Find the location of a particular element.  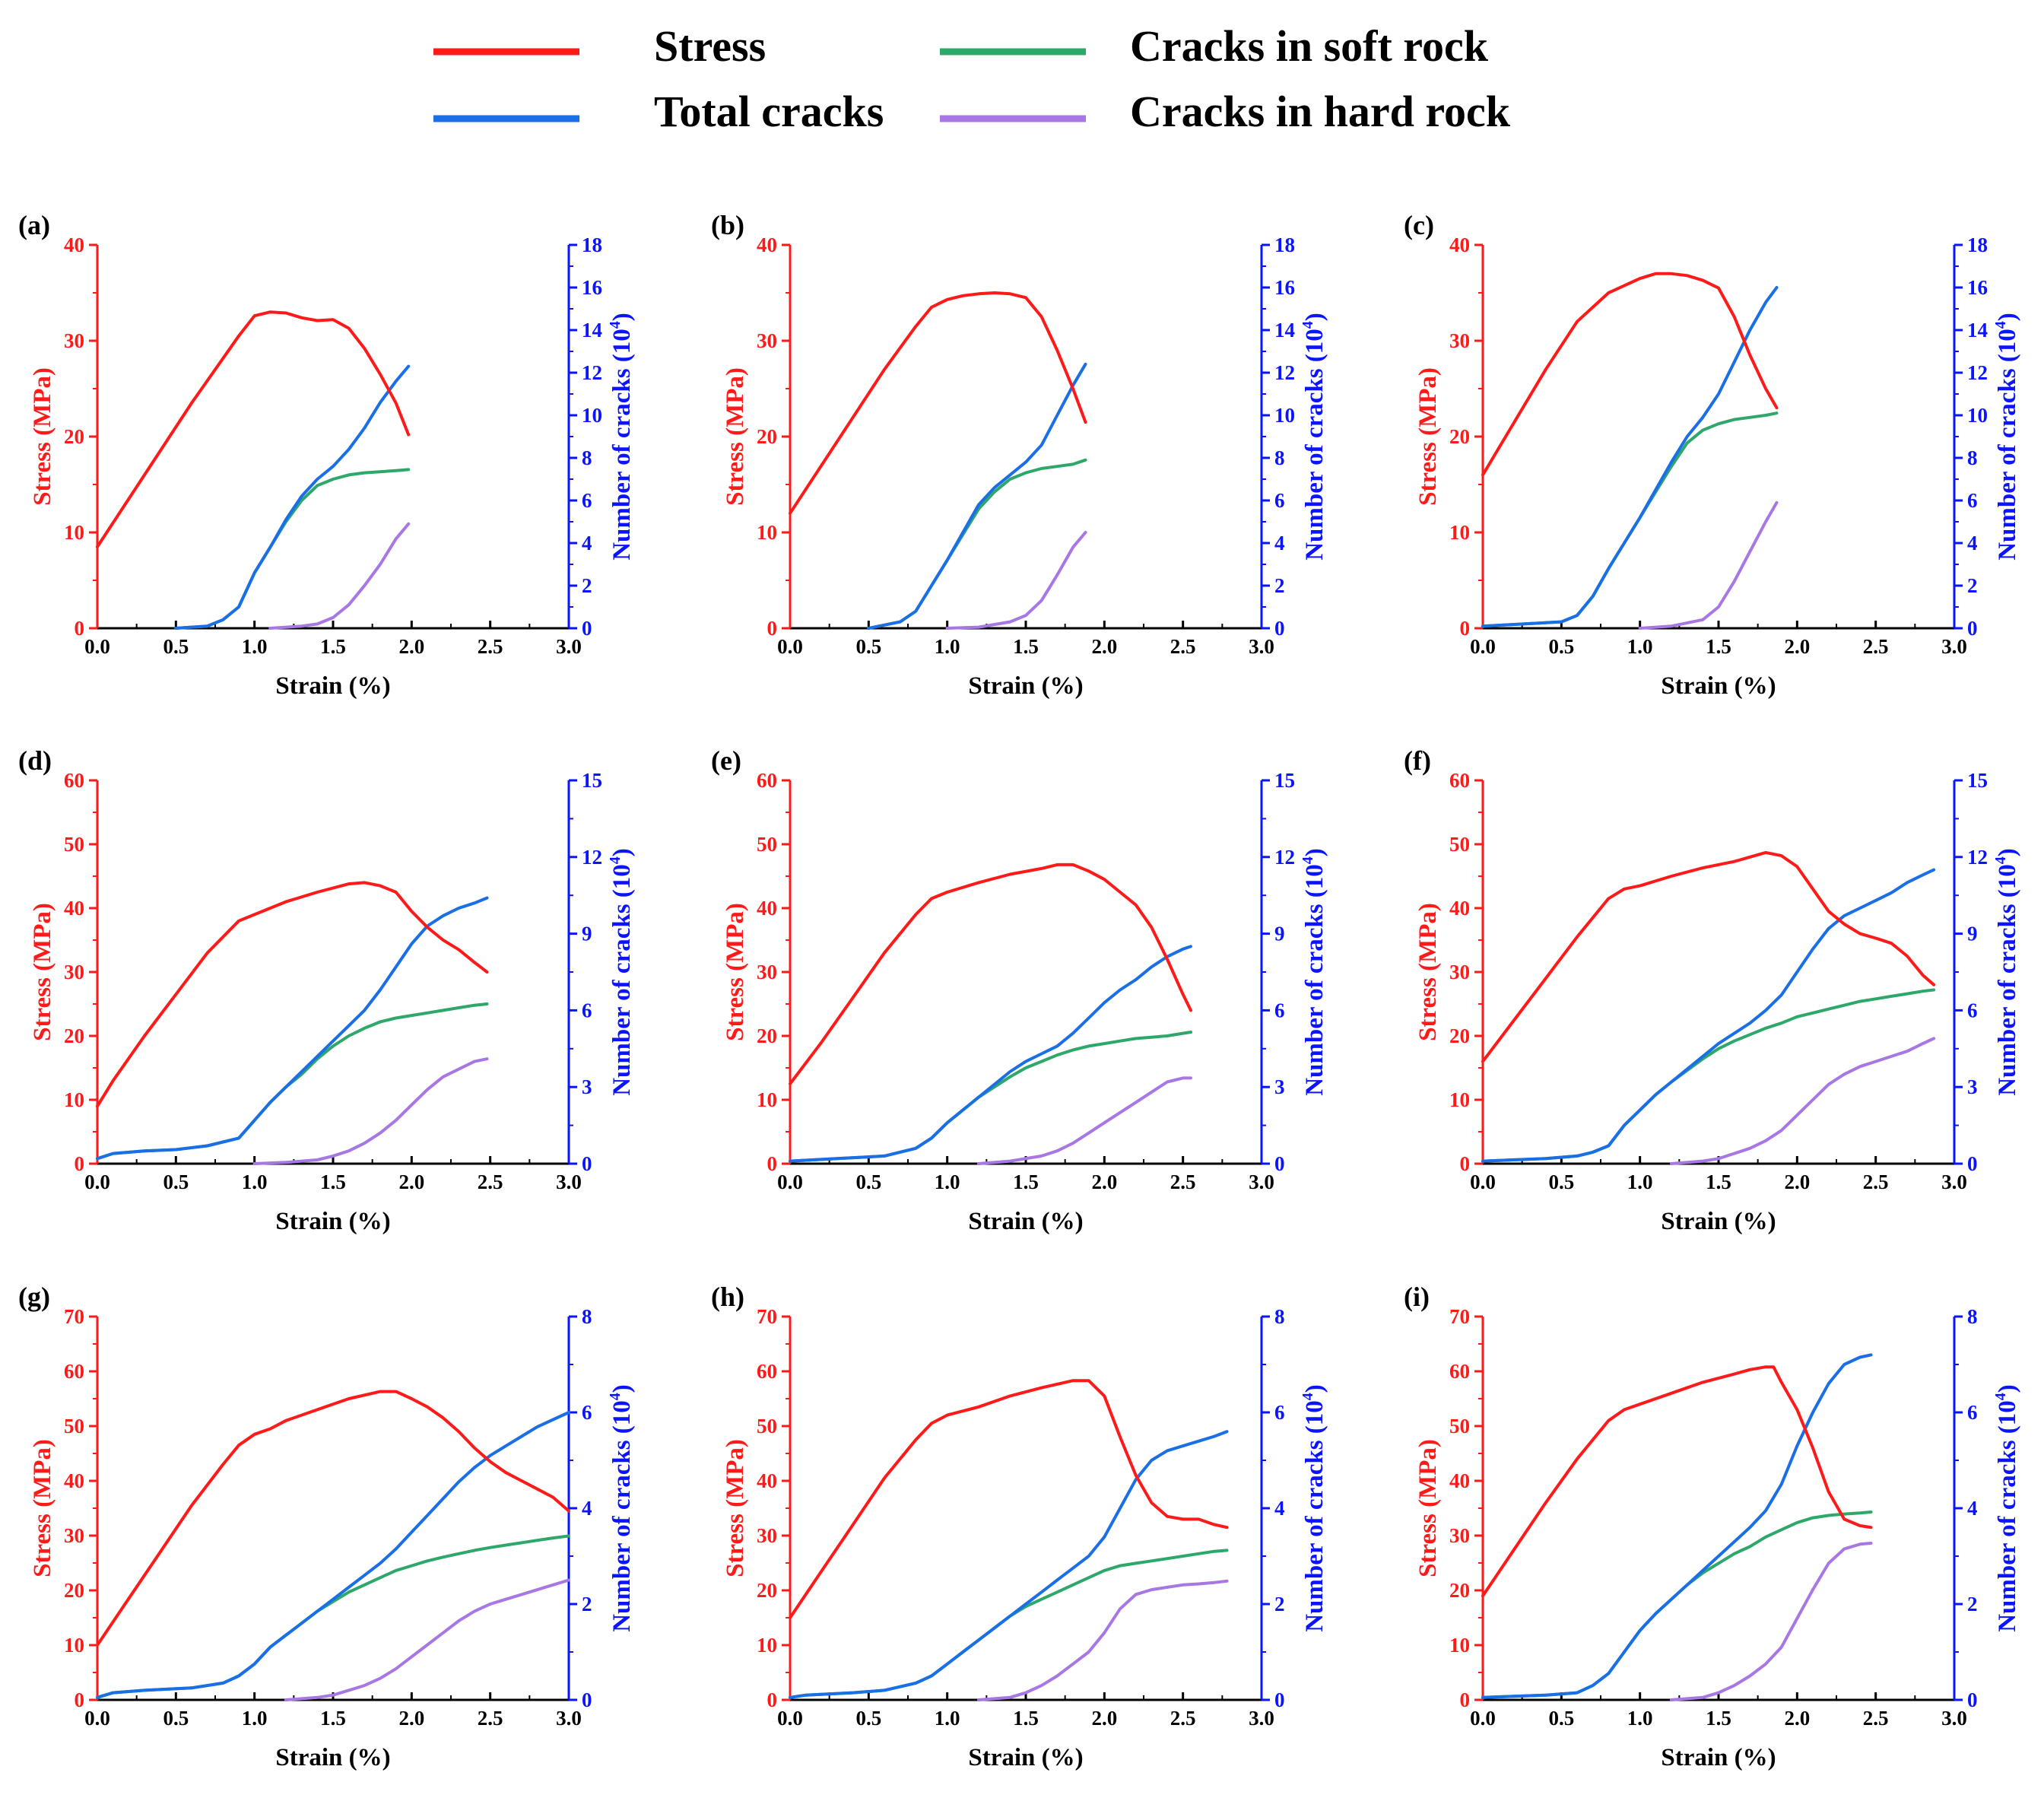

panel-label: (c) is located at coordinates (1419, 225).